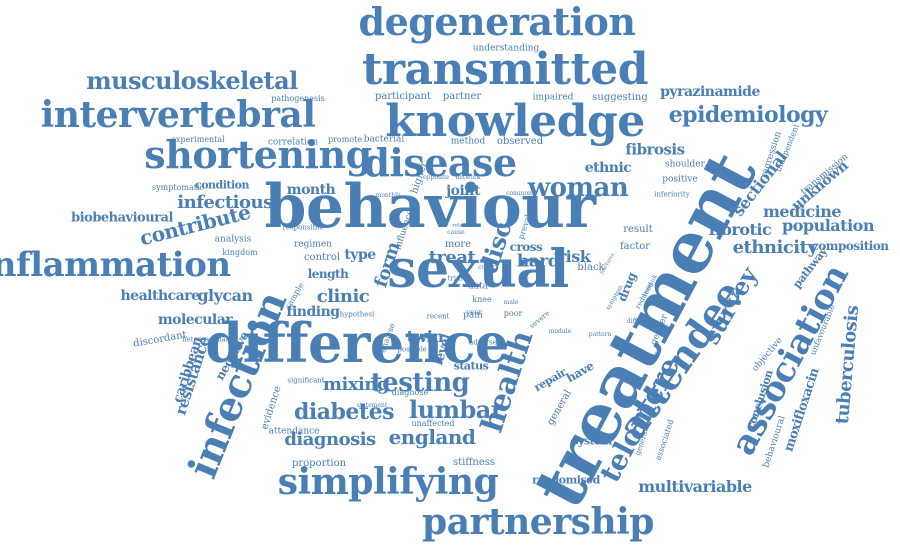  Describe the element at coordinates (526, 247) in the screenshot. I see `word-cross: cross` at that location.